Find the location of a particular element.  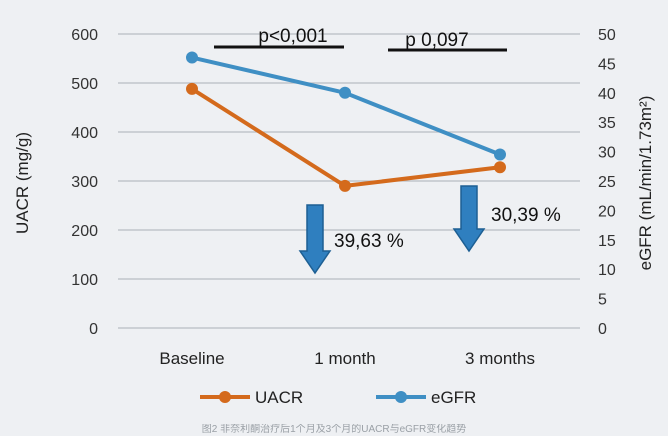

y-right-tick-label: 40 is located at coordinates (607, 94).